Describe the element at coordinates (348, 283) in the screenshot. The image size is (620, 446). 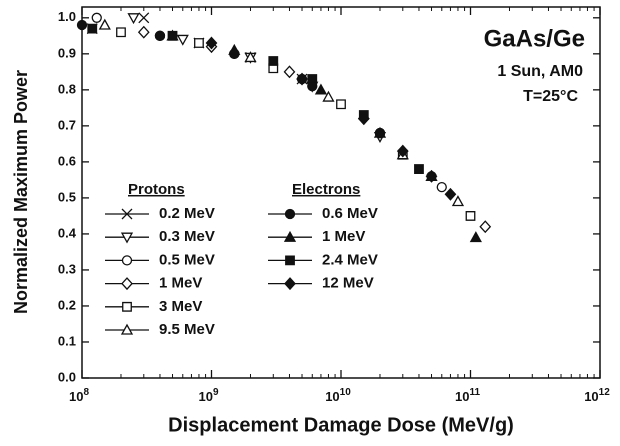
I see `legend-label: 12 MeV` at that location.